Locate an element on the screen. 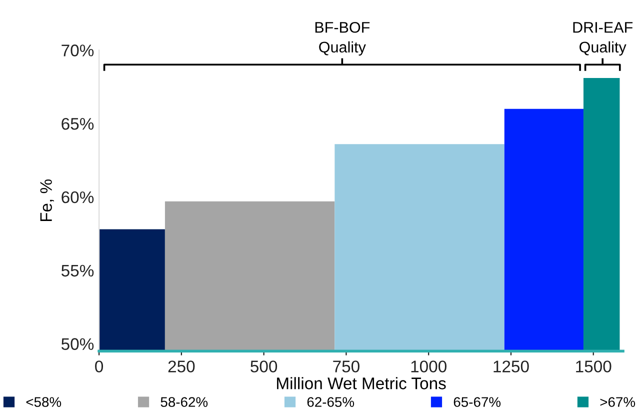 The width and height of the screenshot is (639, 418). x-axis-title: Million Wet Metric Tons is located at coordinates (361, 383).